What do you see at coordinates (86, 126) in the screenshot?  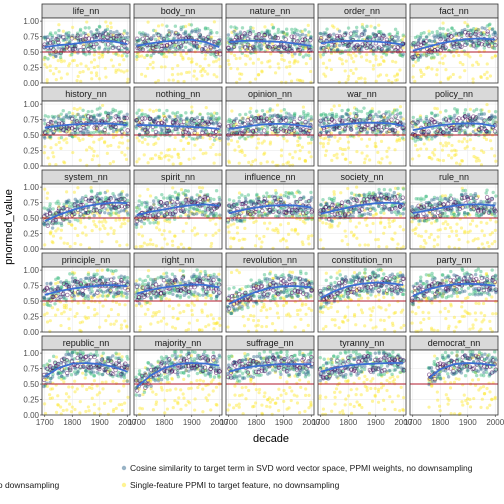 I see `facet-panel-history-nn: history_nn` at bounding box center [86, 126].